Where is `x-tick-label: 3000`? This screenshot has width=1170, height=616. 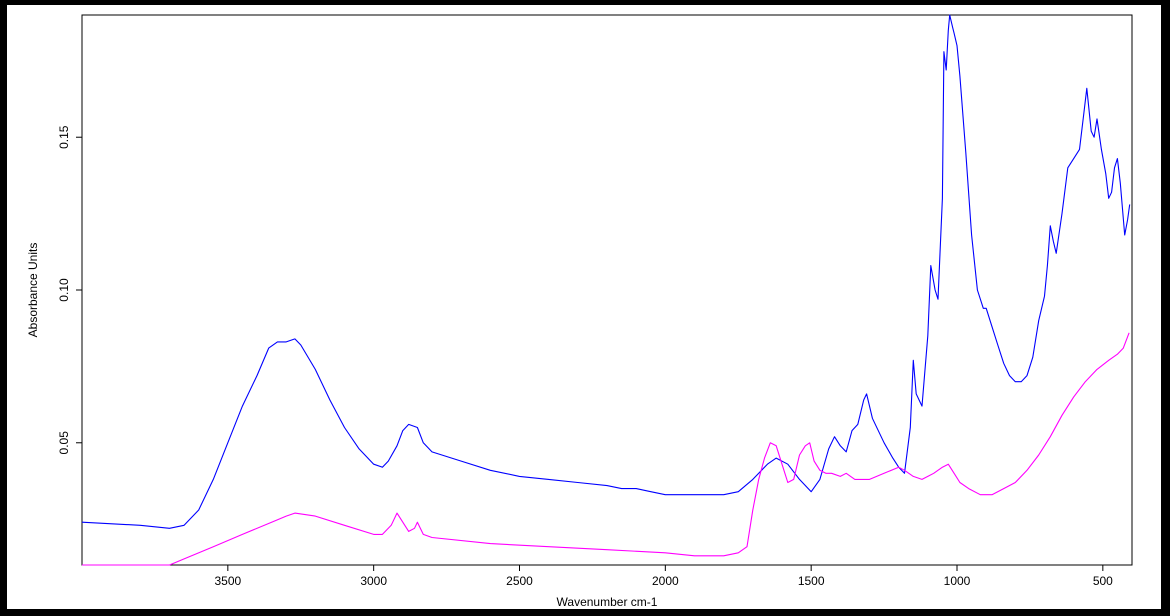
x-tick-label: 3000 is located at coordinates (373, 581).